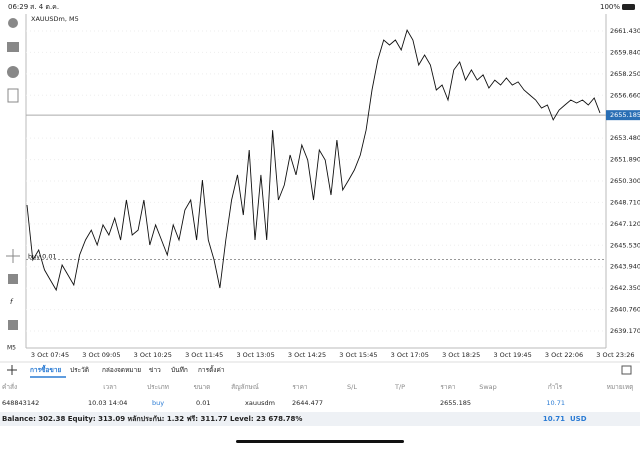  Describe the element at coordinates (13, 95) in the screenshot. I see `new-order-icon` at that location.